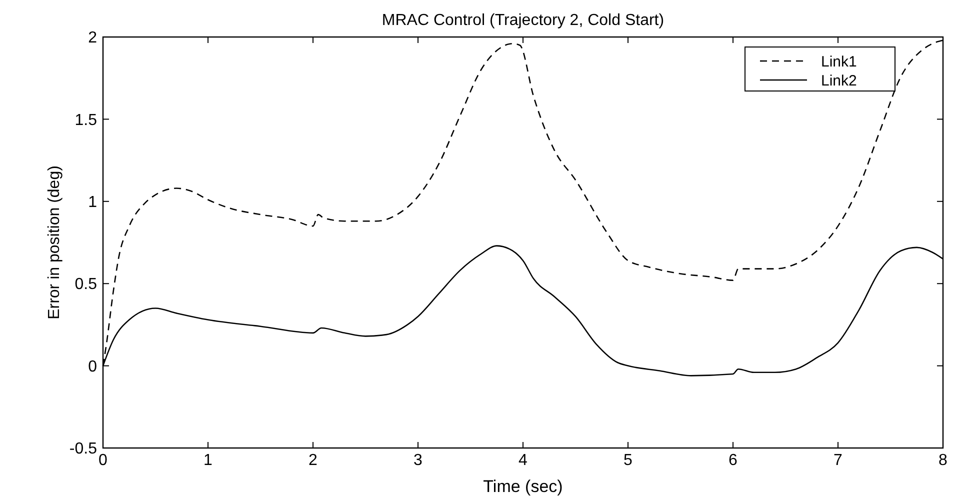 This screenshot has height=500, width=978. What do you see at coordinates (839, 61) in the screenshot?
I see `legend-label: Link1` at bounding box center [839, 61].